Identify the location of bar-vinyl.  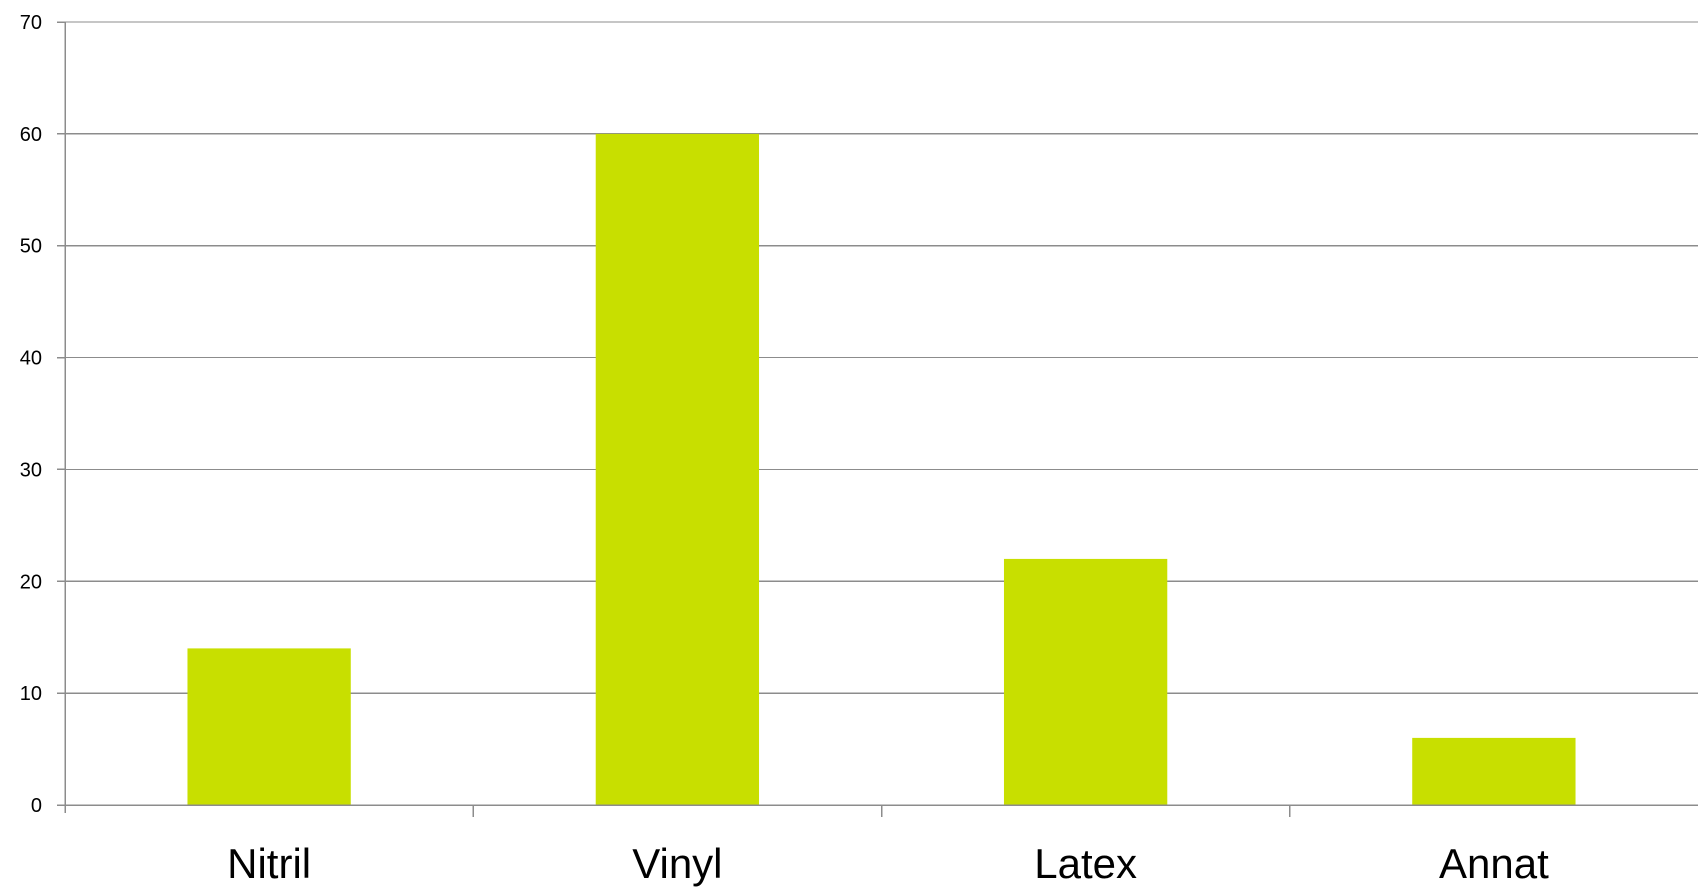
(677, 469).